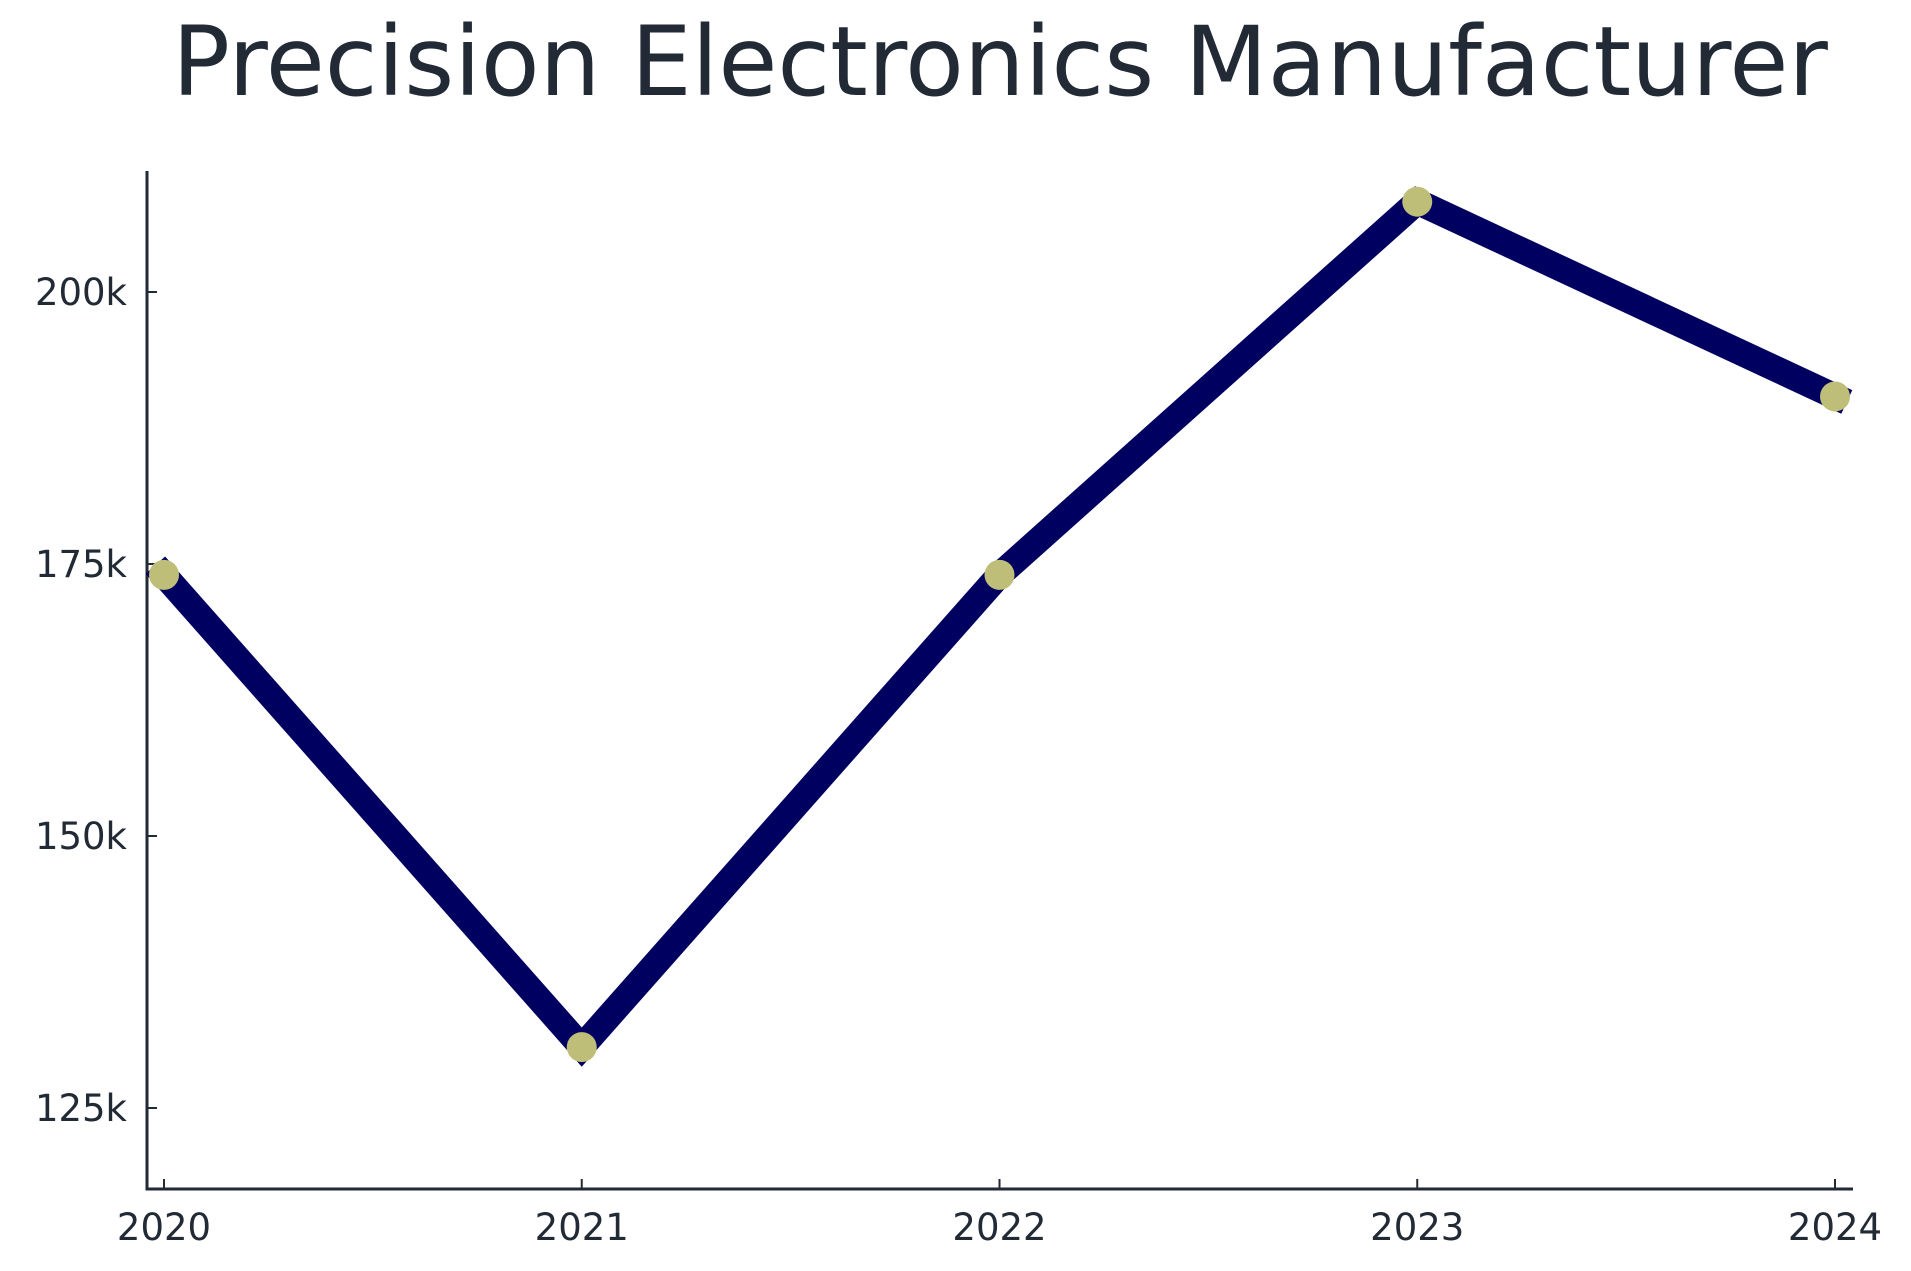 The image size is (1911, 1271). I want to click on y-tick-label: 125k, so click(81, 1108).